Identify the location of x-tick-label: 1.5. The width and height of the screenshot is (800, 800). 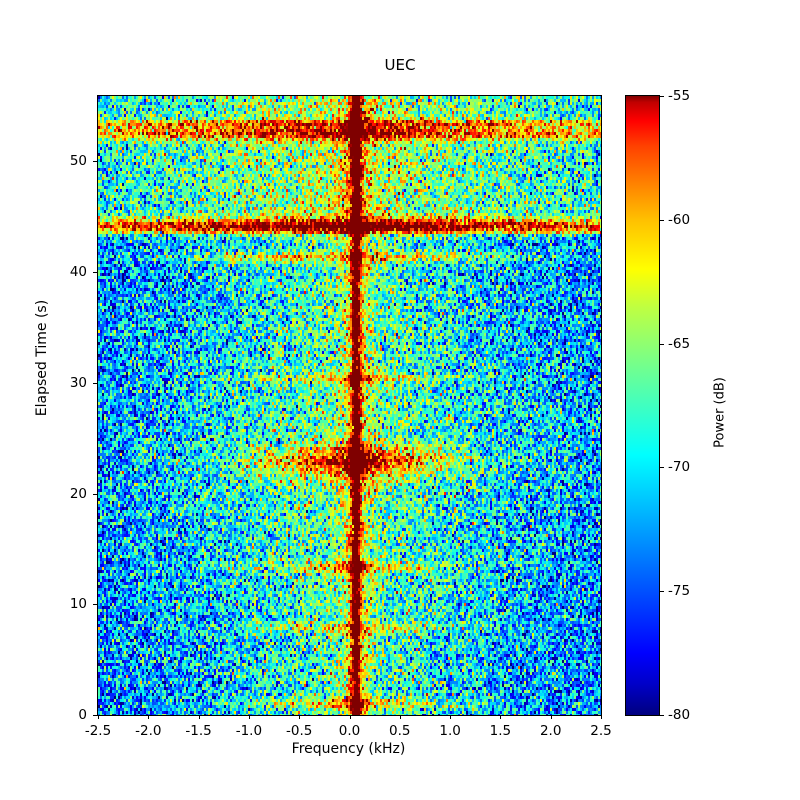
(500, 731).